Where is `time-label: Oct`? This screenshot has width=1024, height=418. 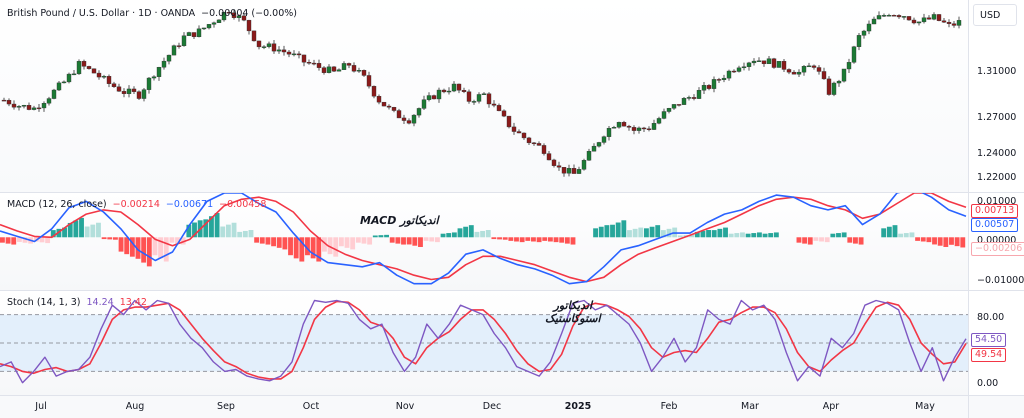
time-label: Oct is located at coordinates (311, 406).